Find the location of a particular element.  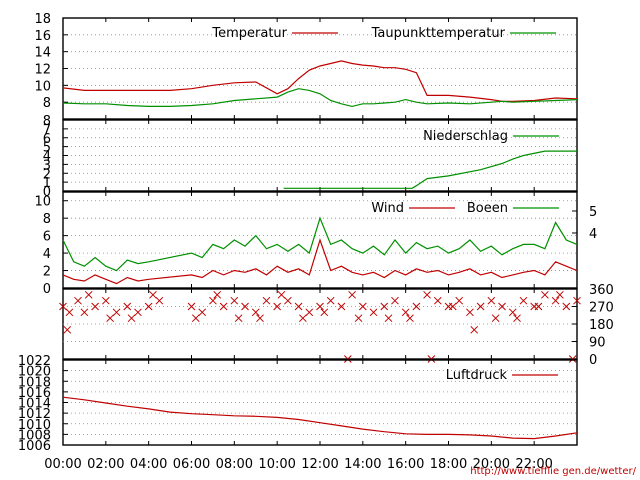

series-line-boeen is located at coordinates (320, 244).